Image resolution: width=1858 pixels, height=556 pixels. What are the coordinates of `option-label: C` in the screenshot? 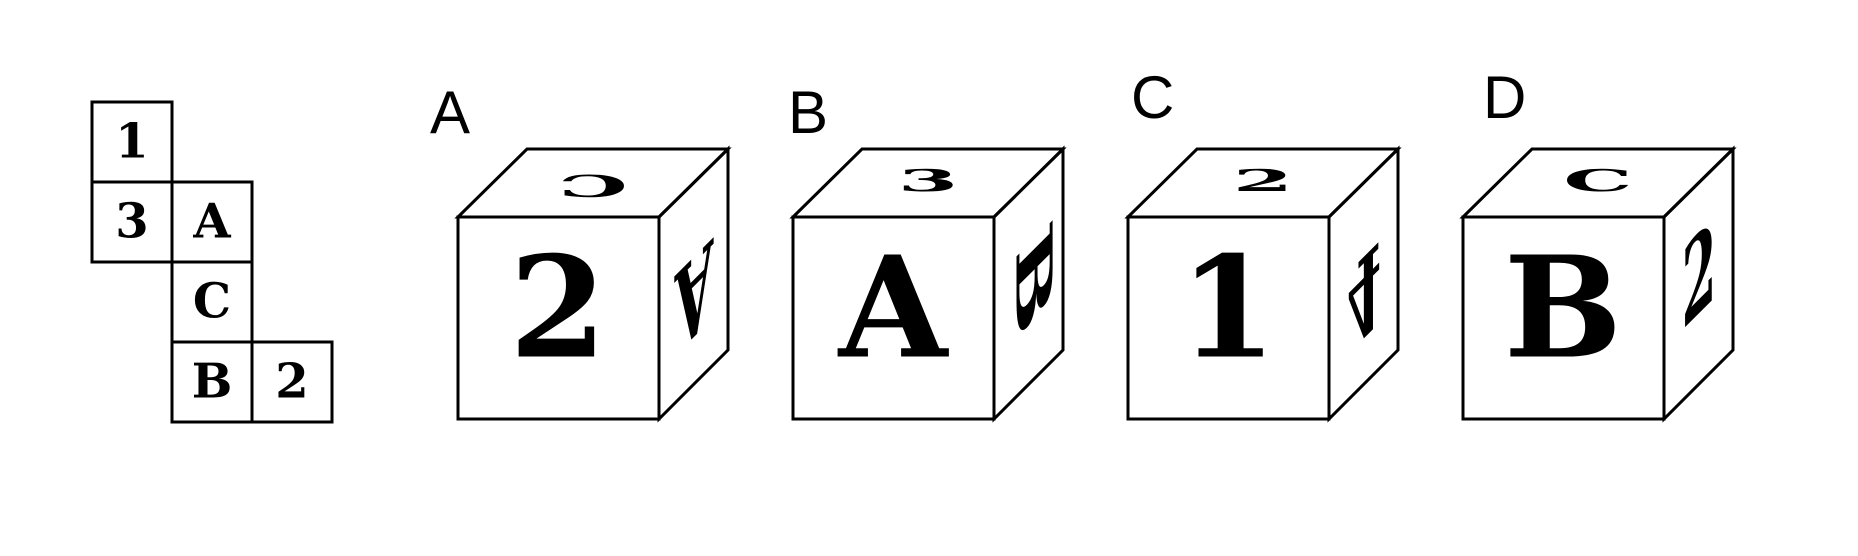 It's located at (1152, 97).